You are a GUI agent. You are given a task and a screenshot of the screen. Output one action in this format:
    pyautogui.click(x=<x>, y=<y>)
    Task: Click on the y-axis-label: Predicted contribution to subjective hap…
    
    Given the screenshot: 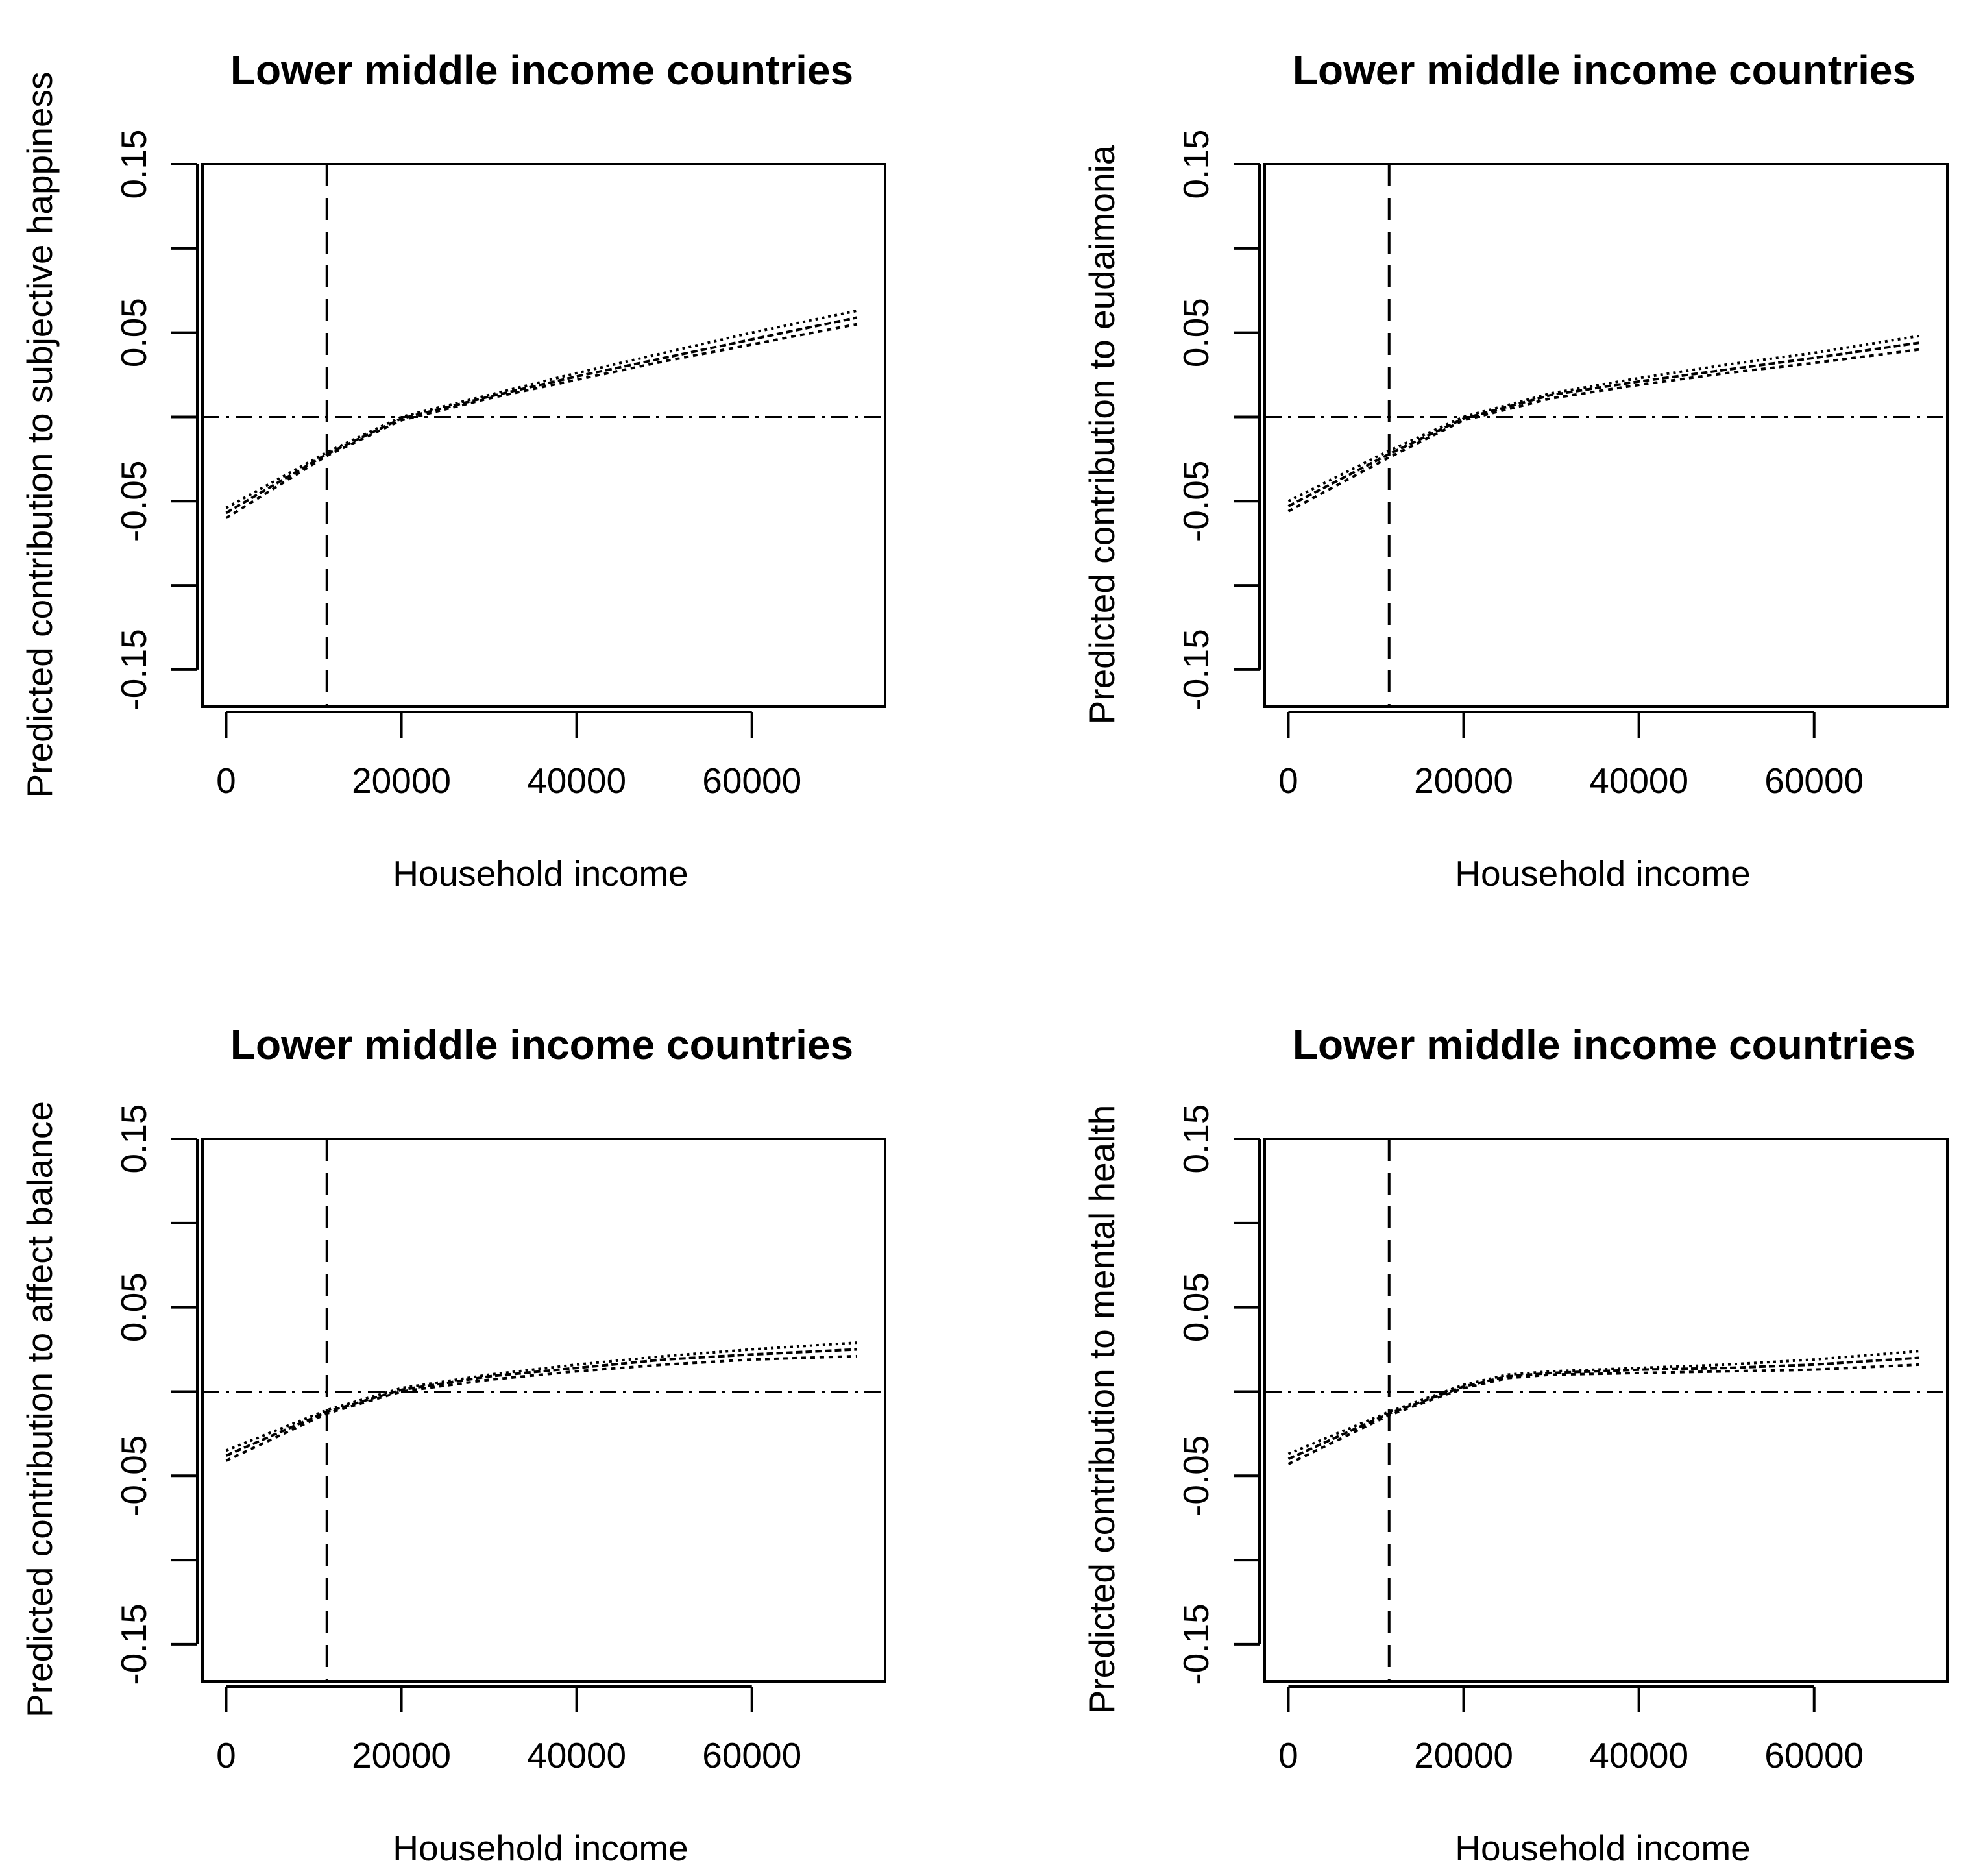 What is the action you would take?
    pyautogui.click(x=39, y=434)
    